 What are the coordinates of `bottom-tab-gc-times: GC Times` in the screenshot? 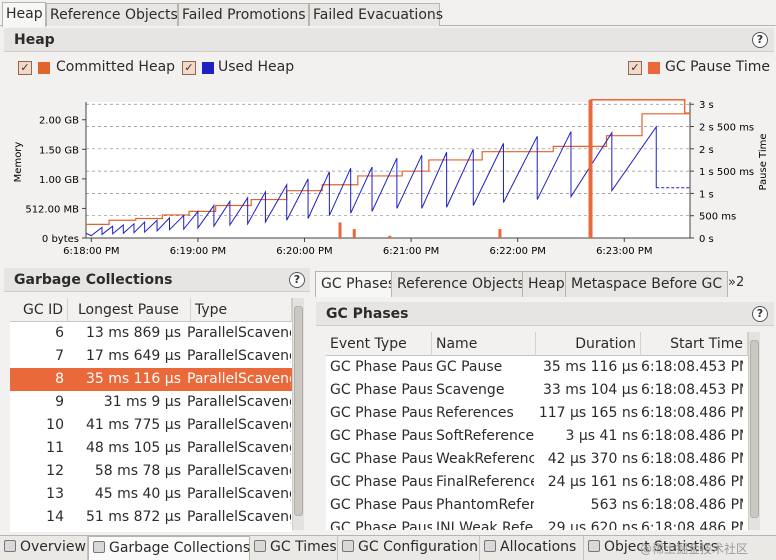 It's located at (294, 548).